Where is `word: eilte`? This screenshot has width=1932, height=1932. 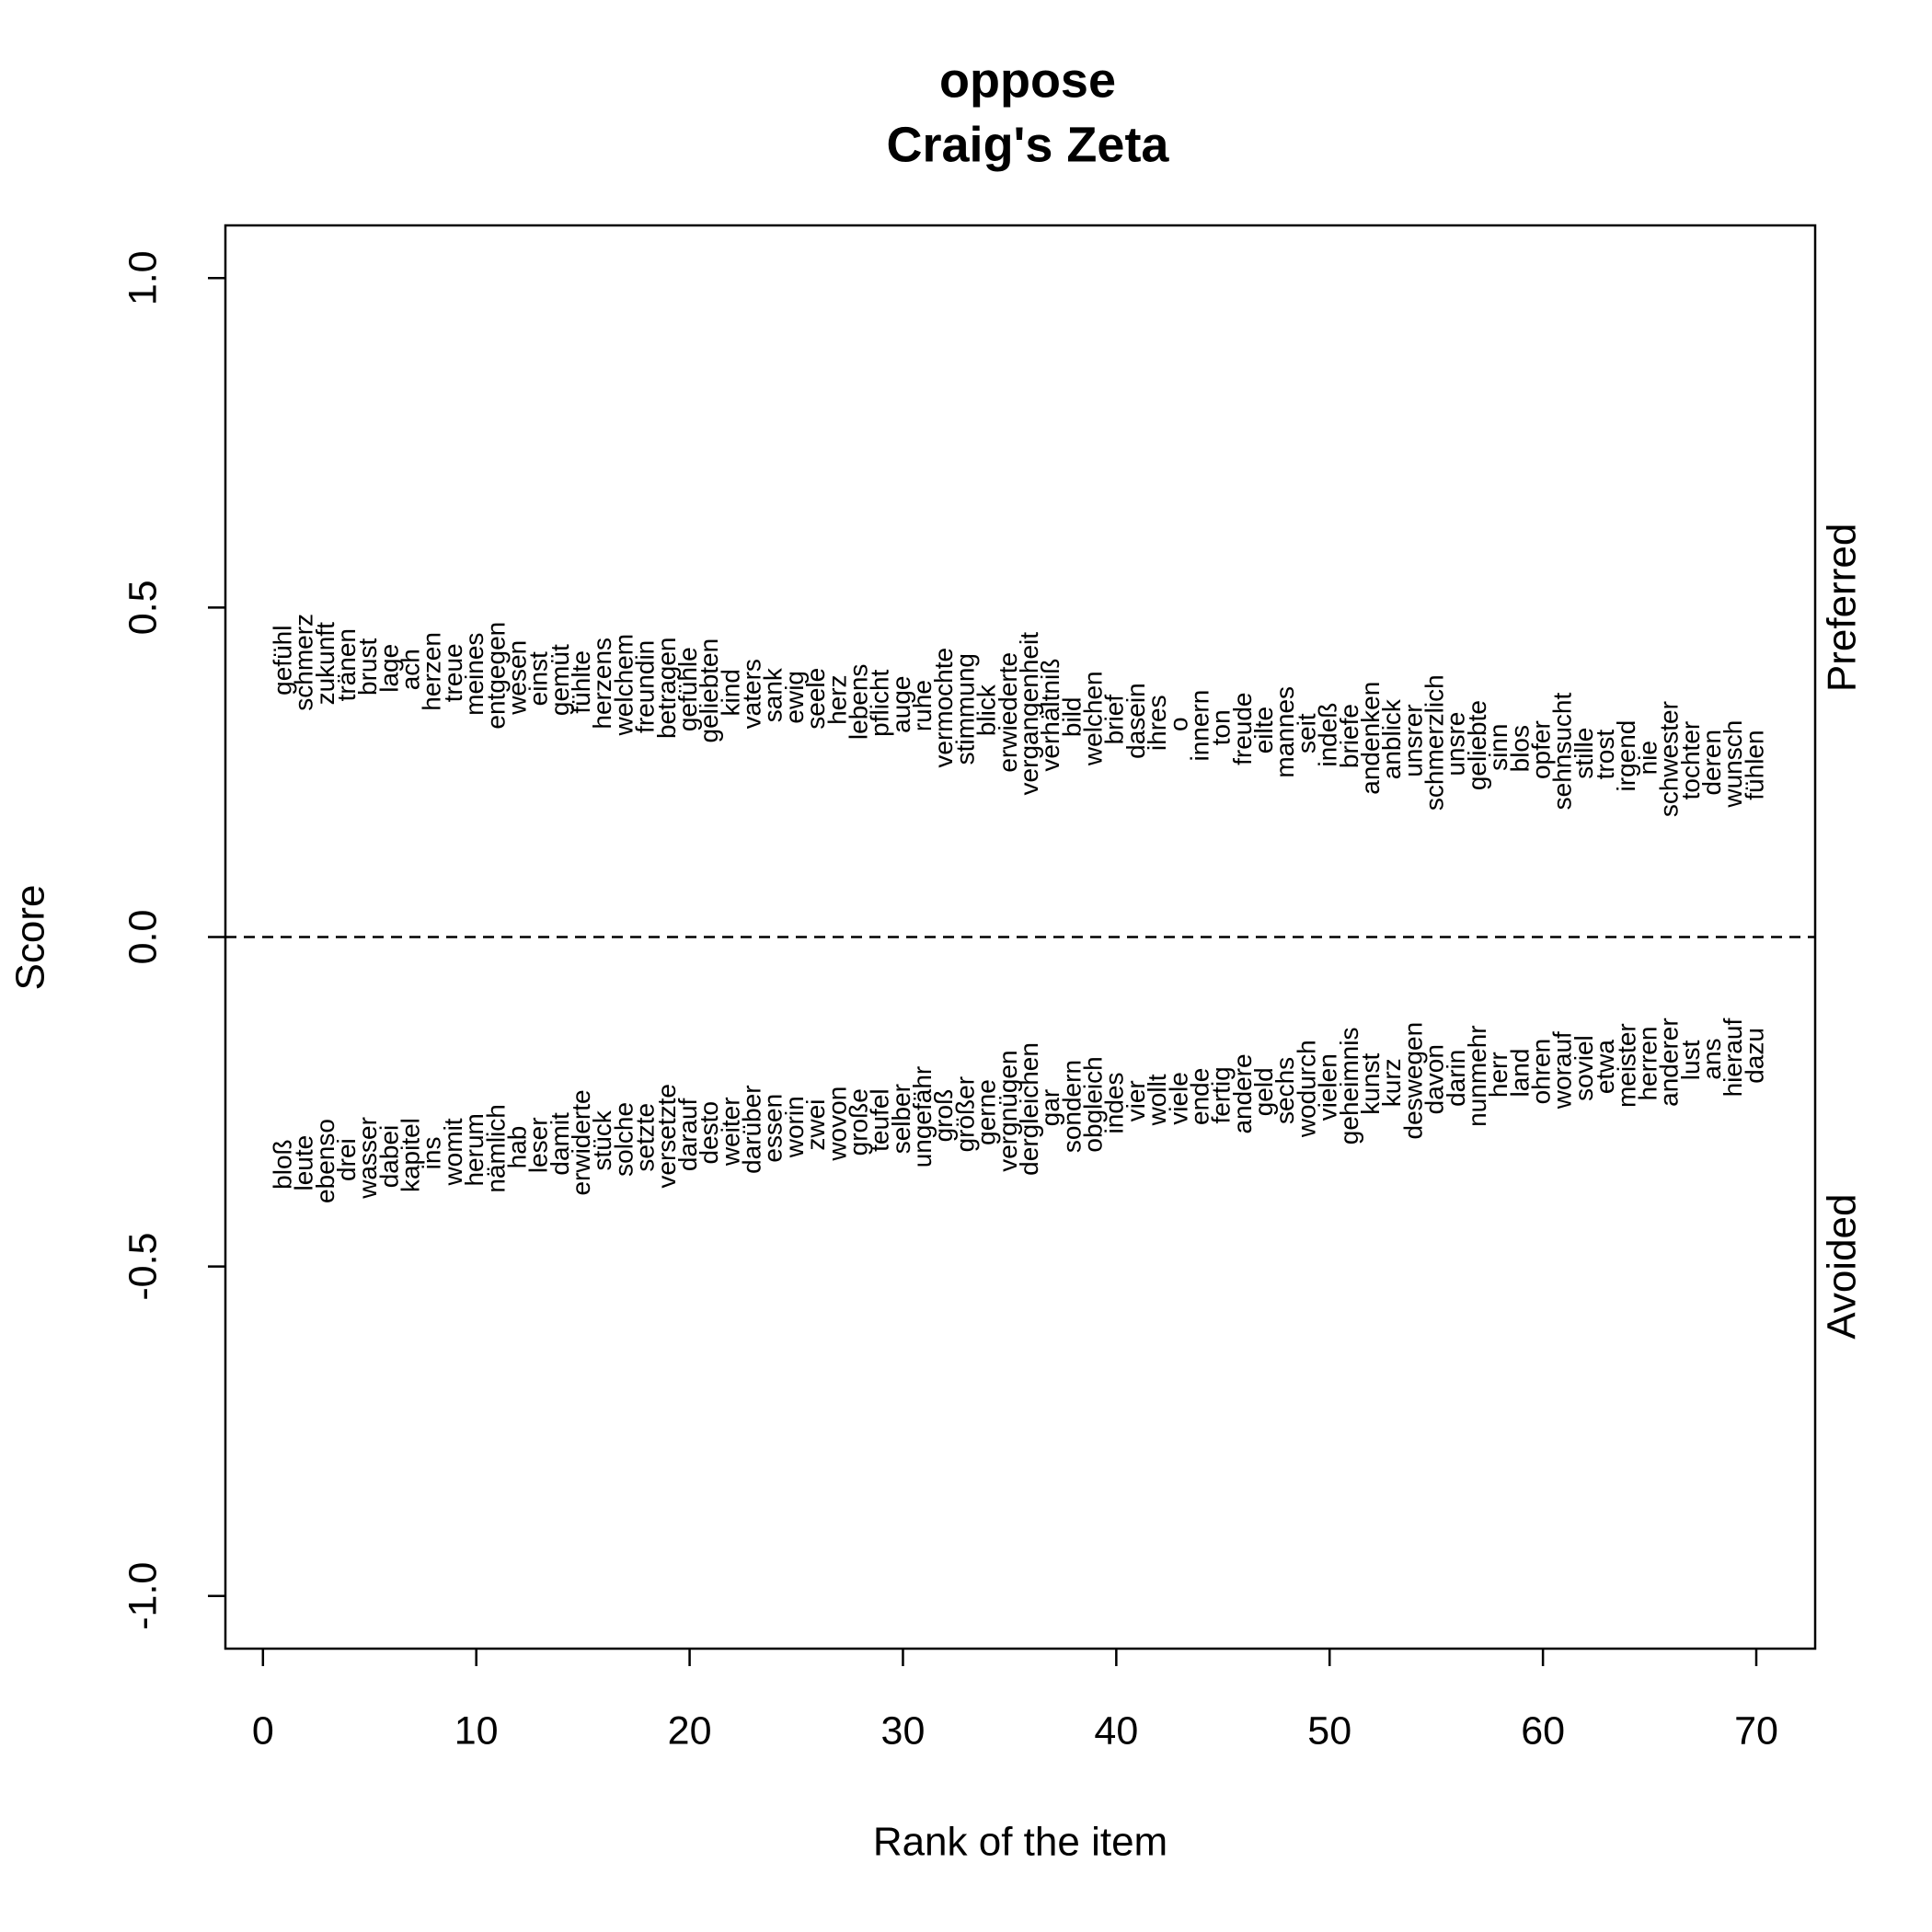
word: eilte is located at coordinates (1263, 730).